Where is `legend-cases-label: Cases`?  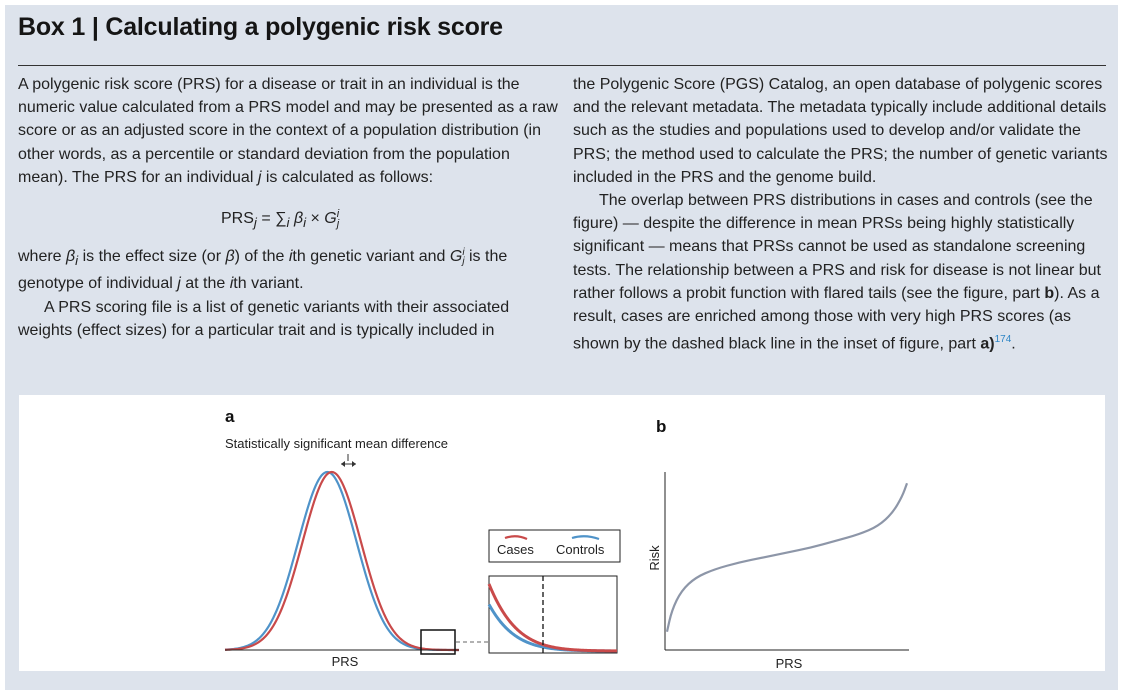
legend-cases-label: Cases is located at coordinates (515, 549).